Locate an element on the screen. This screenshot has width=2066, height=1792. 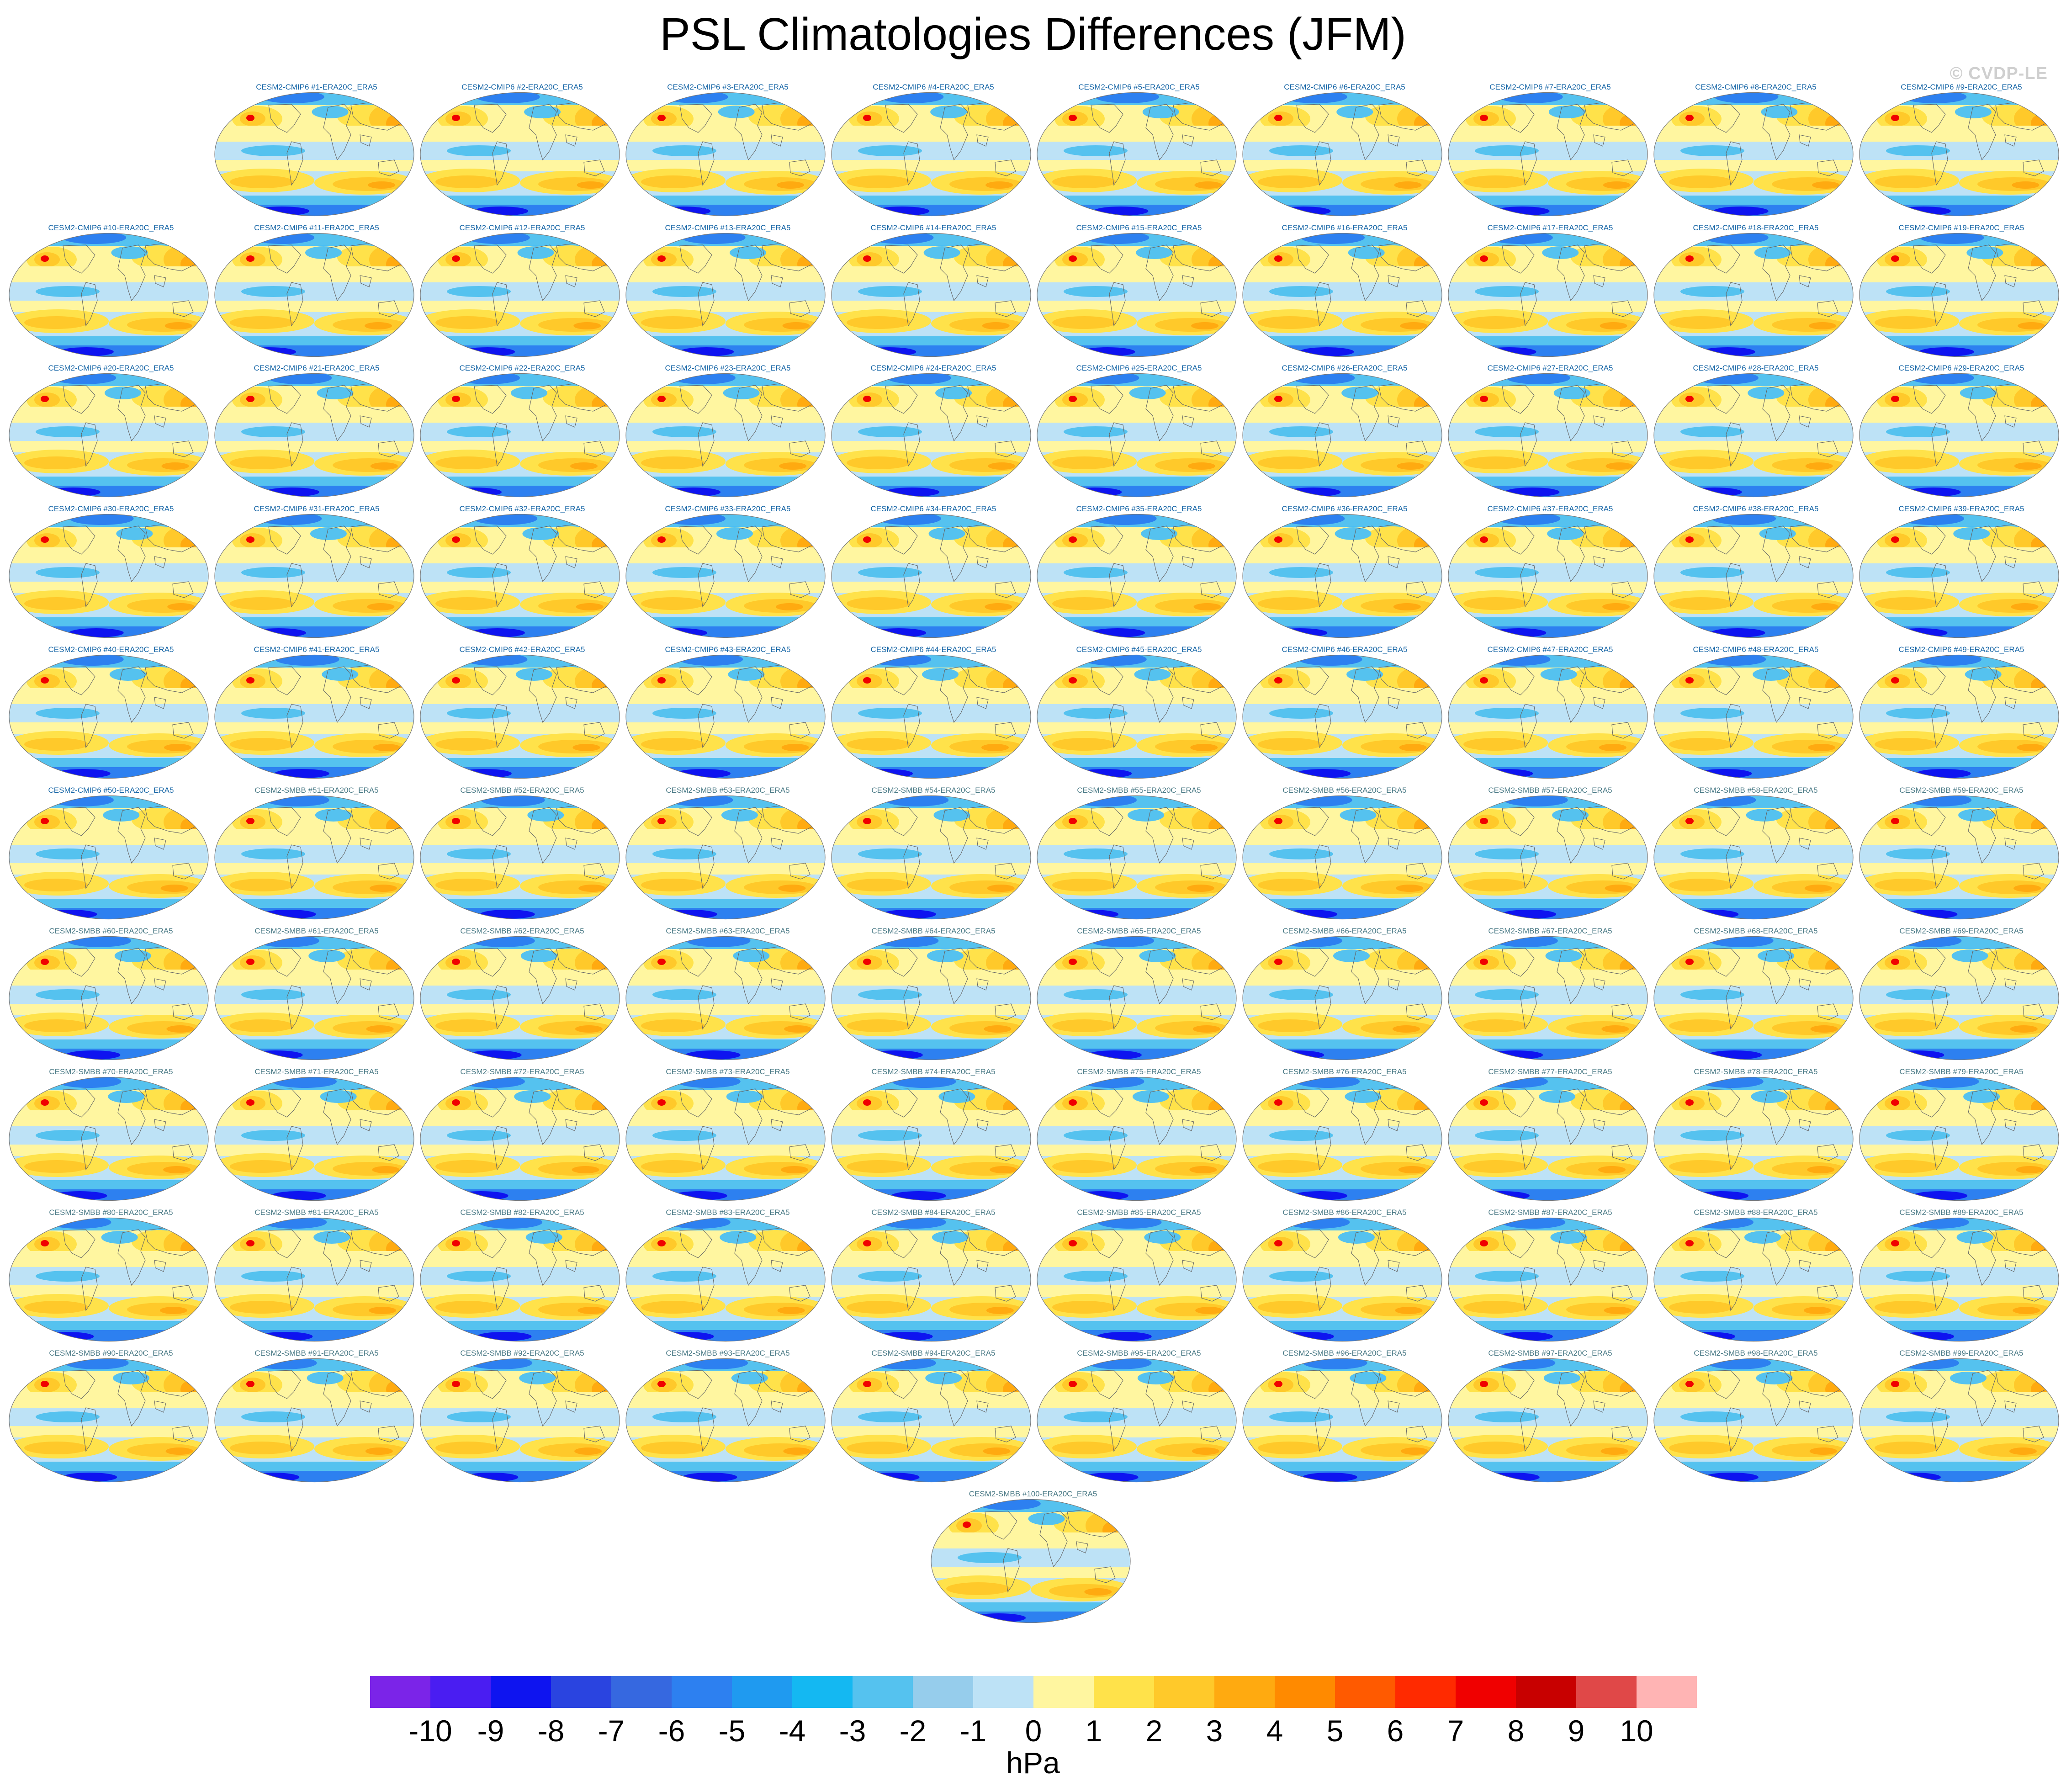
map-panel: CESM2-CMIP6 #11-ERA20C_ERA5 is located at coordinates (317, 292).